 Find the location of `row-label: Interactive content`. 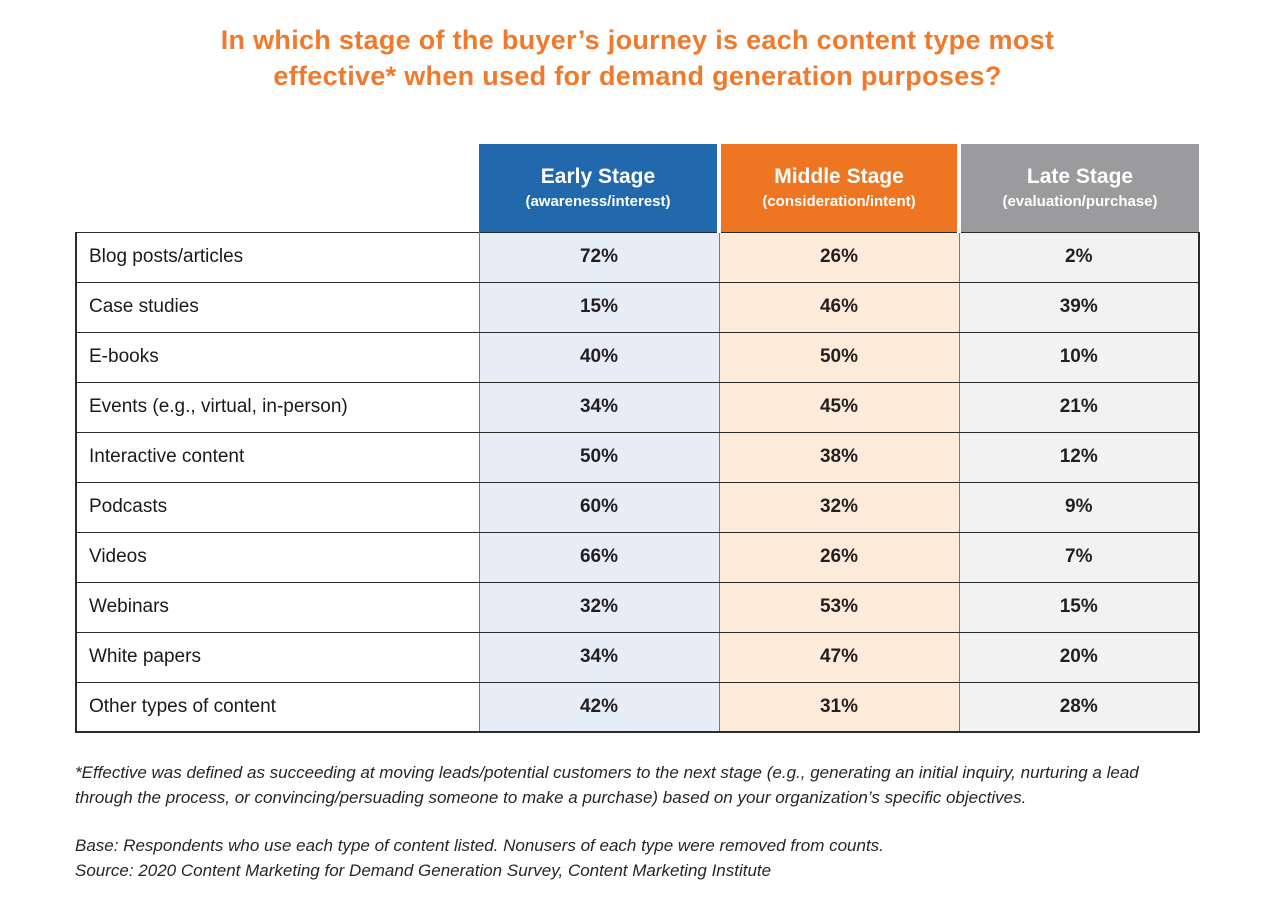

row-label: Interactive content is located at coordinates (277, 457).